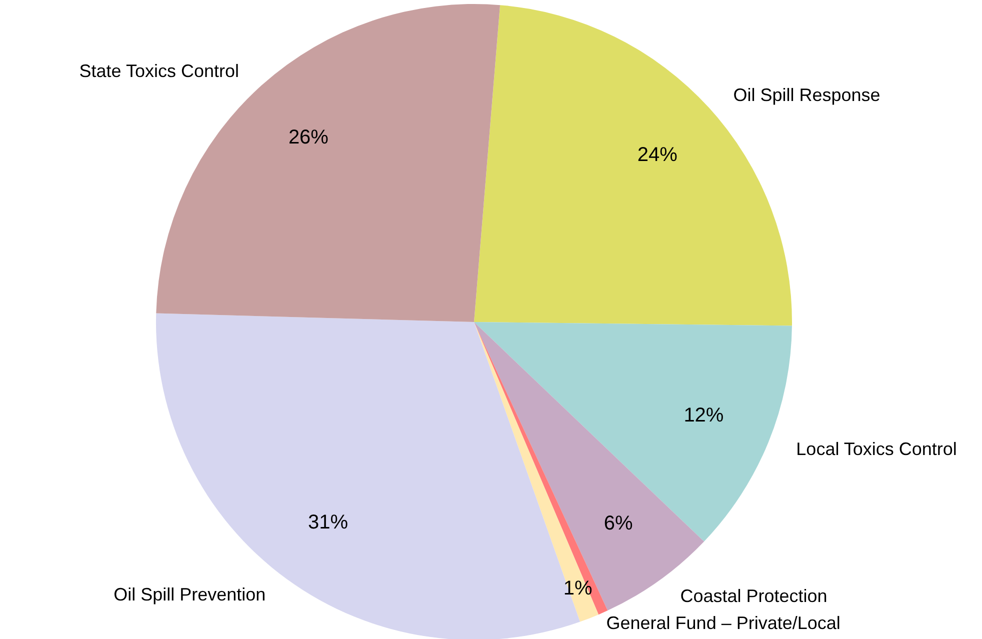  I want to click on data-label: 31%, so click(328, 523).